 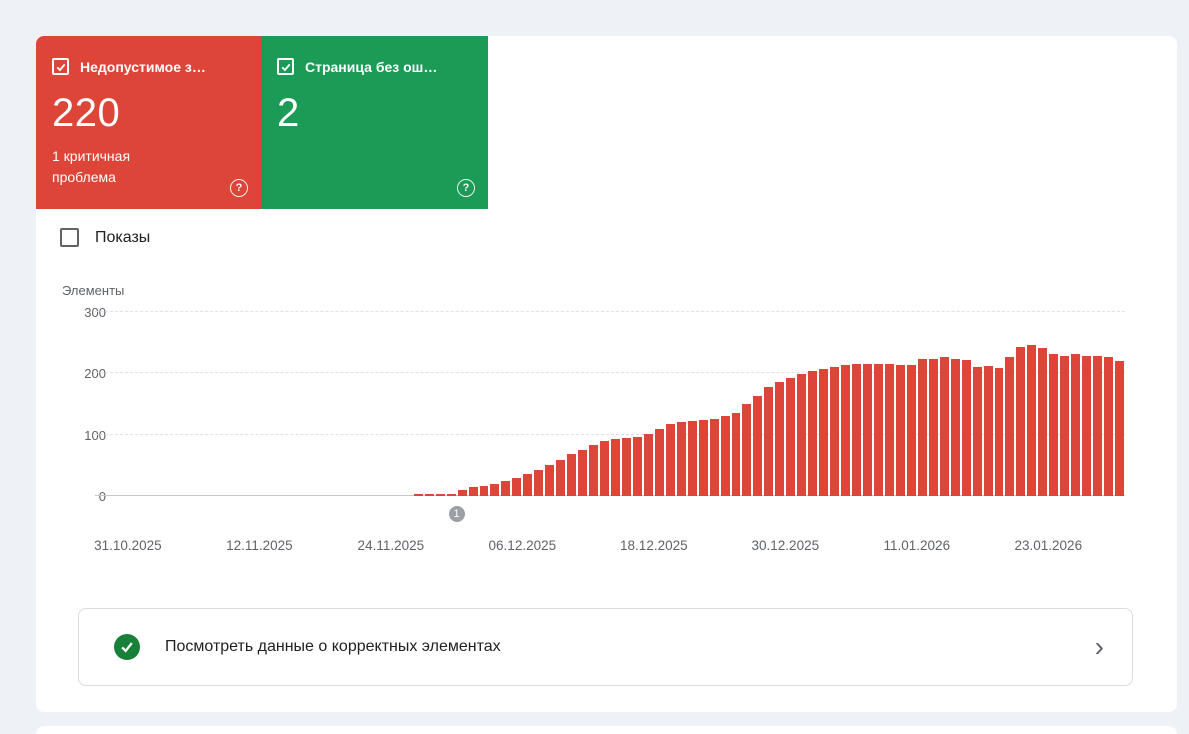 I want to click on x-axis-tick-label: 06.12.2025, so click(x=522, y=545).